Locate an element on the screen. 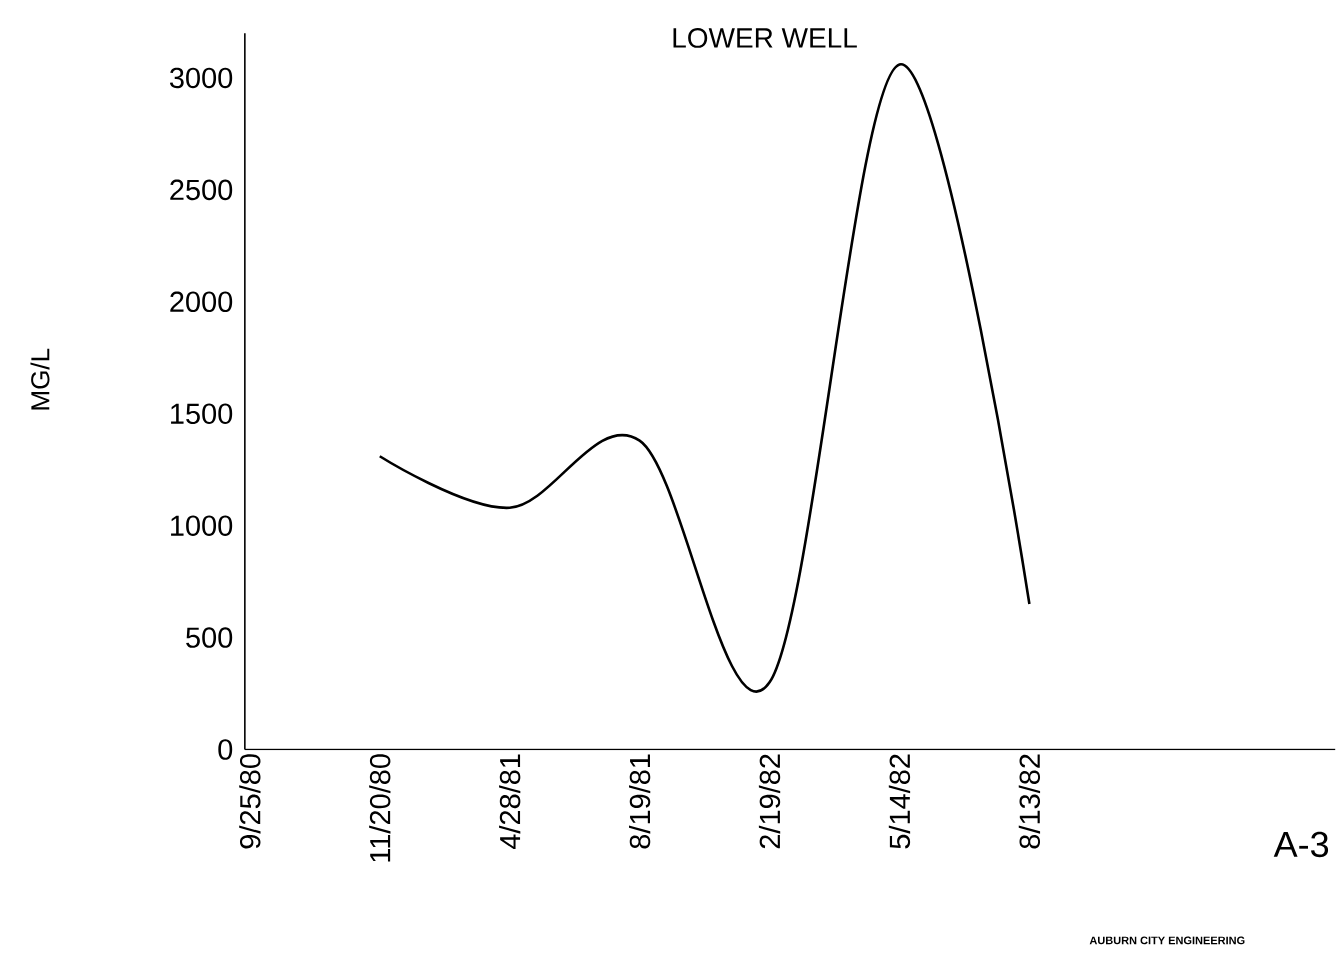 The width and height of the screenshot is (1336, 954). y-tick-label: 1000 is located at coordinates (202, 525).